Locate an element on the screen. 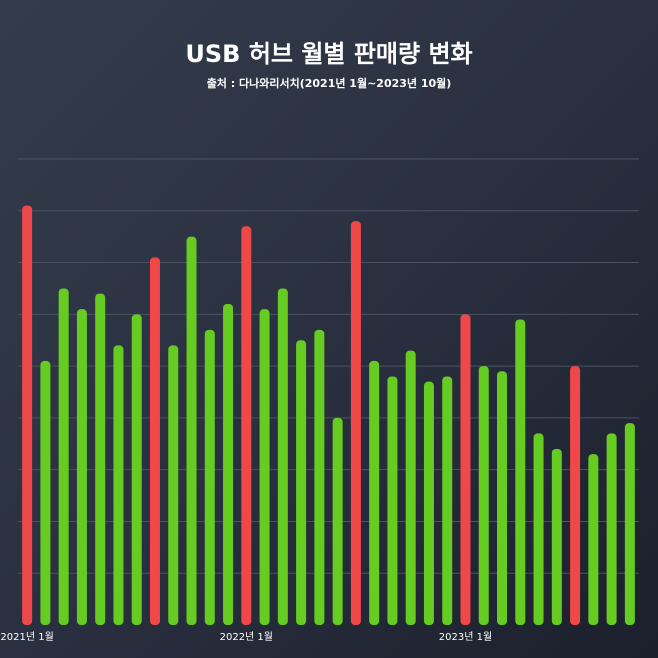  x-tick-label: 2023년 1월 is located at coordinates (465, 637).